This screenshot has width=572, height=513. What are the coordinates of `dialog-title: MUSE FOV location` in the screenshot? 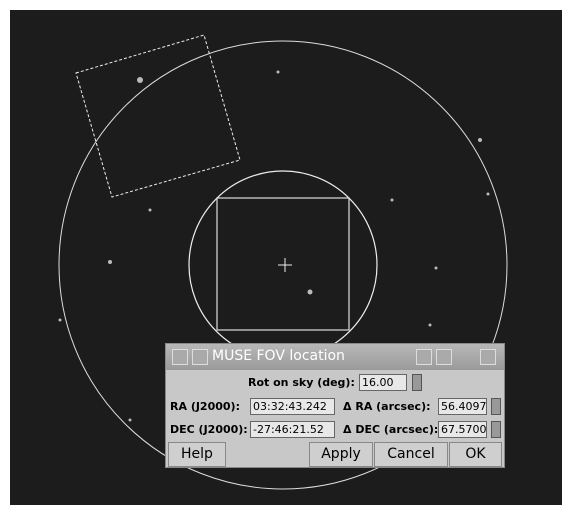 It's located at (278, 356).